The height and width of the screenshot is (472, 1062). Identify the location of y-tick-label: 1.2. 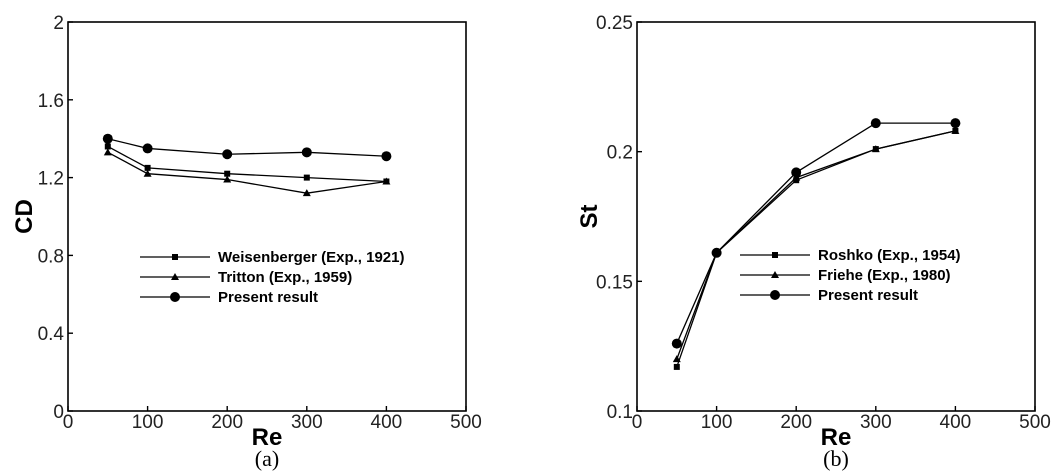
(51, 179).